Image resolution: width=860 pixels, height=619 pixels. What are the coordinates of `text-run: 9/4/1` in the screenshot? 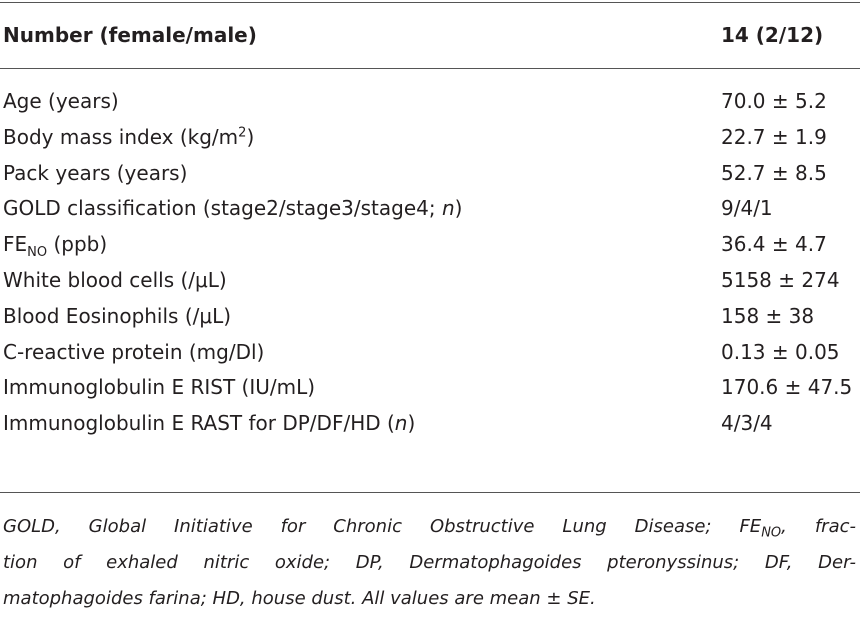 It's located at (747, 208).